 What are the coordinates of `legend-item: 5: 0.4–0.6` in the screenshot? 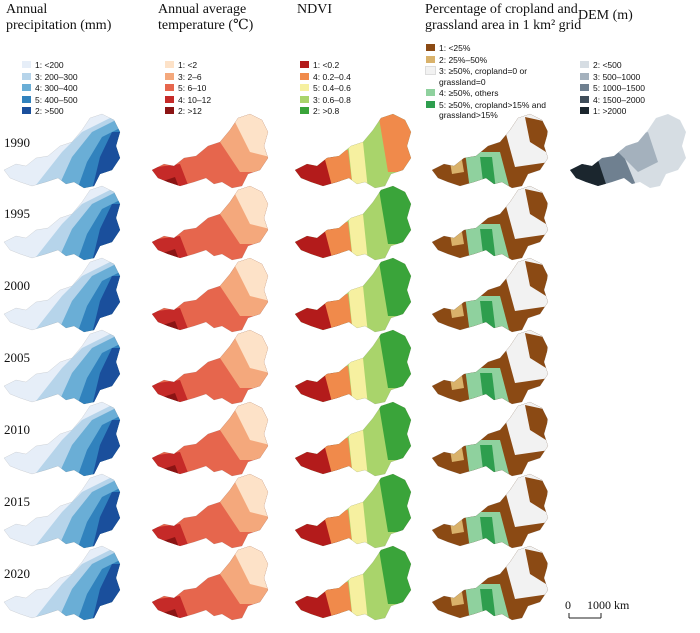 It's located at (355, 88).